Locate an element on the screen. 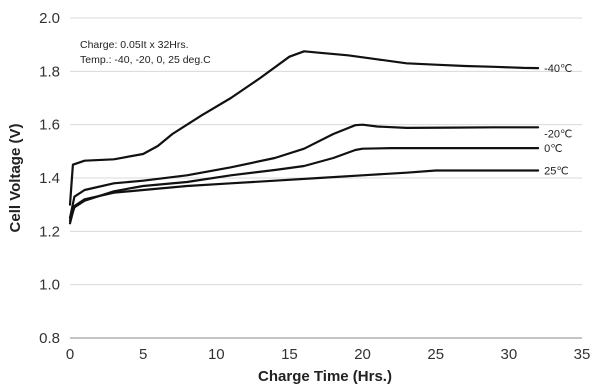 This screenshot has height=385, width=593. annotation-temp: Temp.: -40, -20, 0, 25 deg.C is located at coordinates (145, 60).